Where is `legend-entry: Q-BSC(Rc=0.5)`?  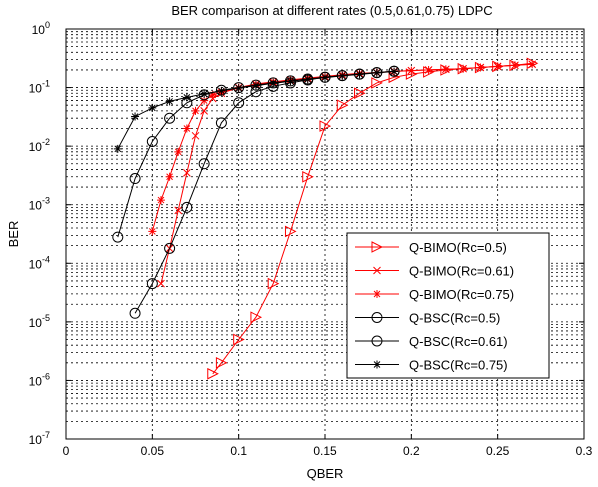 legend-entry: Q-BSC(Rc=0.5) is located at coordinates (427, 318).